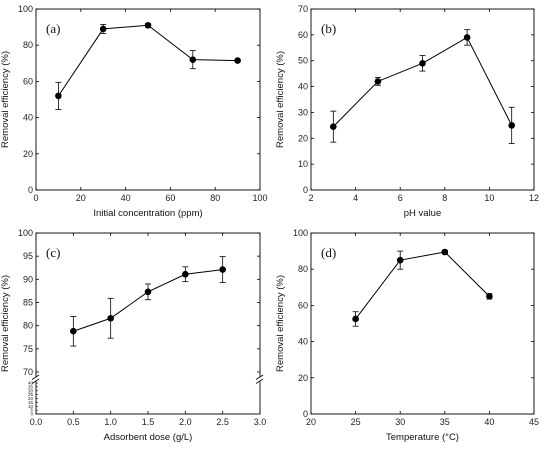 Image resolution: width=550 pixels, height=449 pixels. What do you see at coordinates (422, 437) in the screenshot?
I see `x-axis-title: Temperature (°C)` at bounding box center [422, 437].